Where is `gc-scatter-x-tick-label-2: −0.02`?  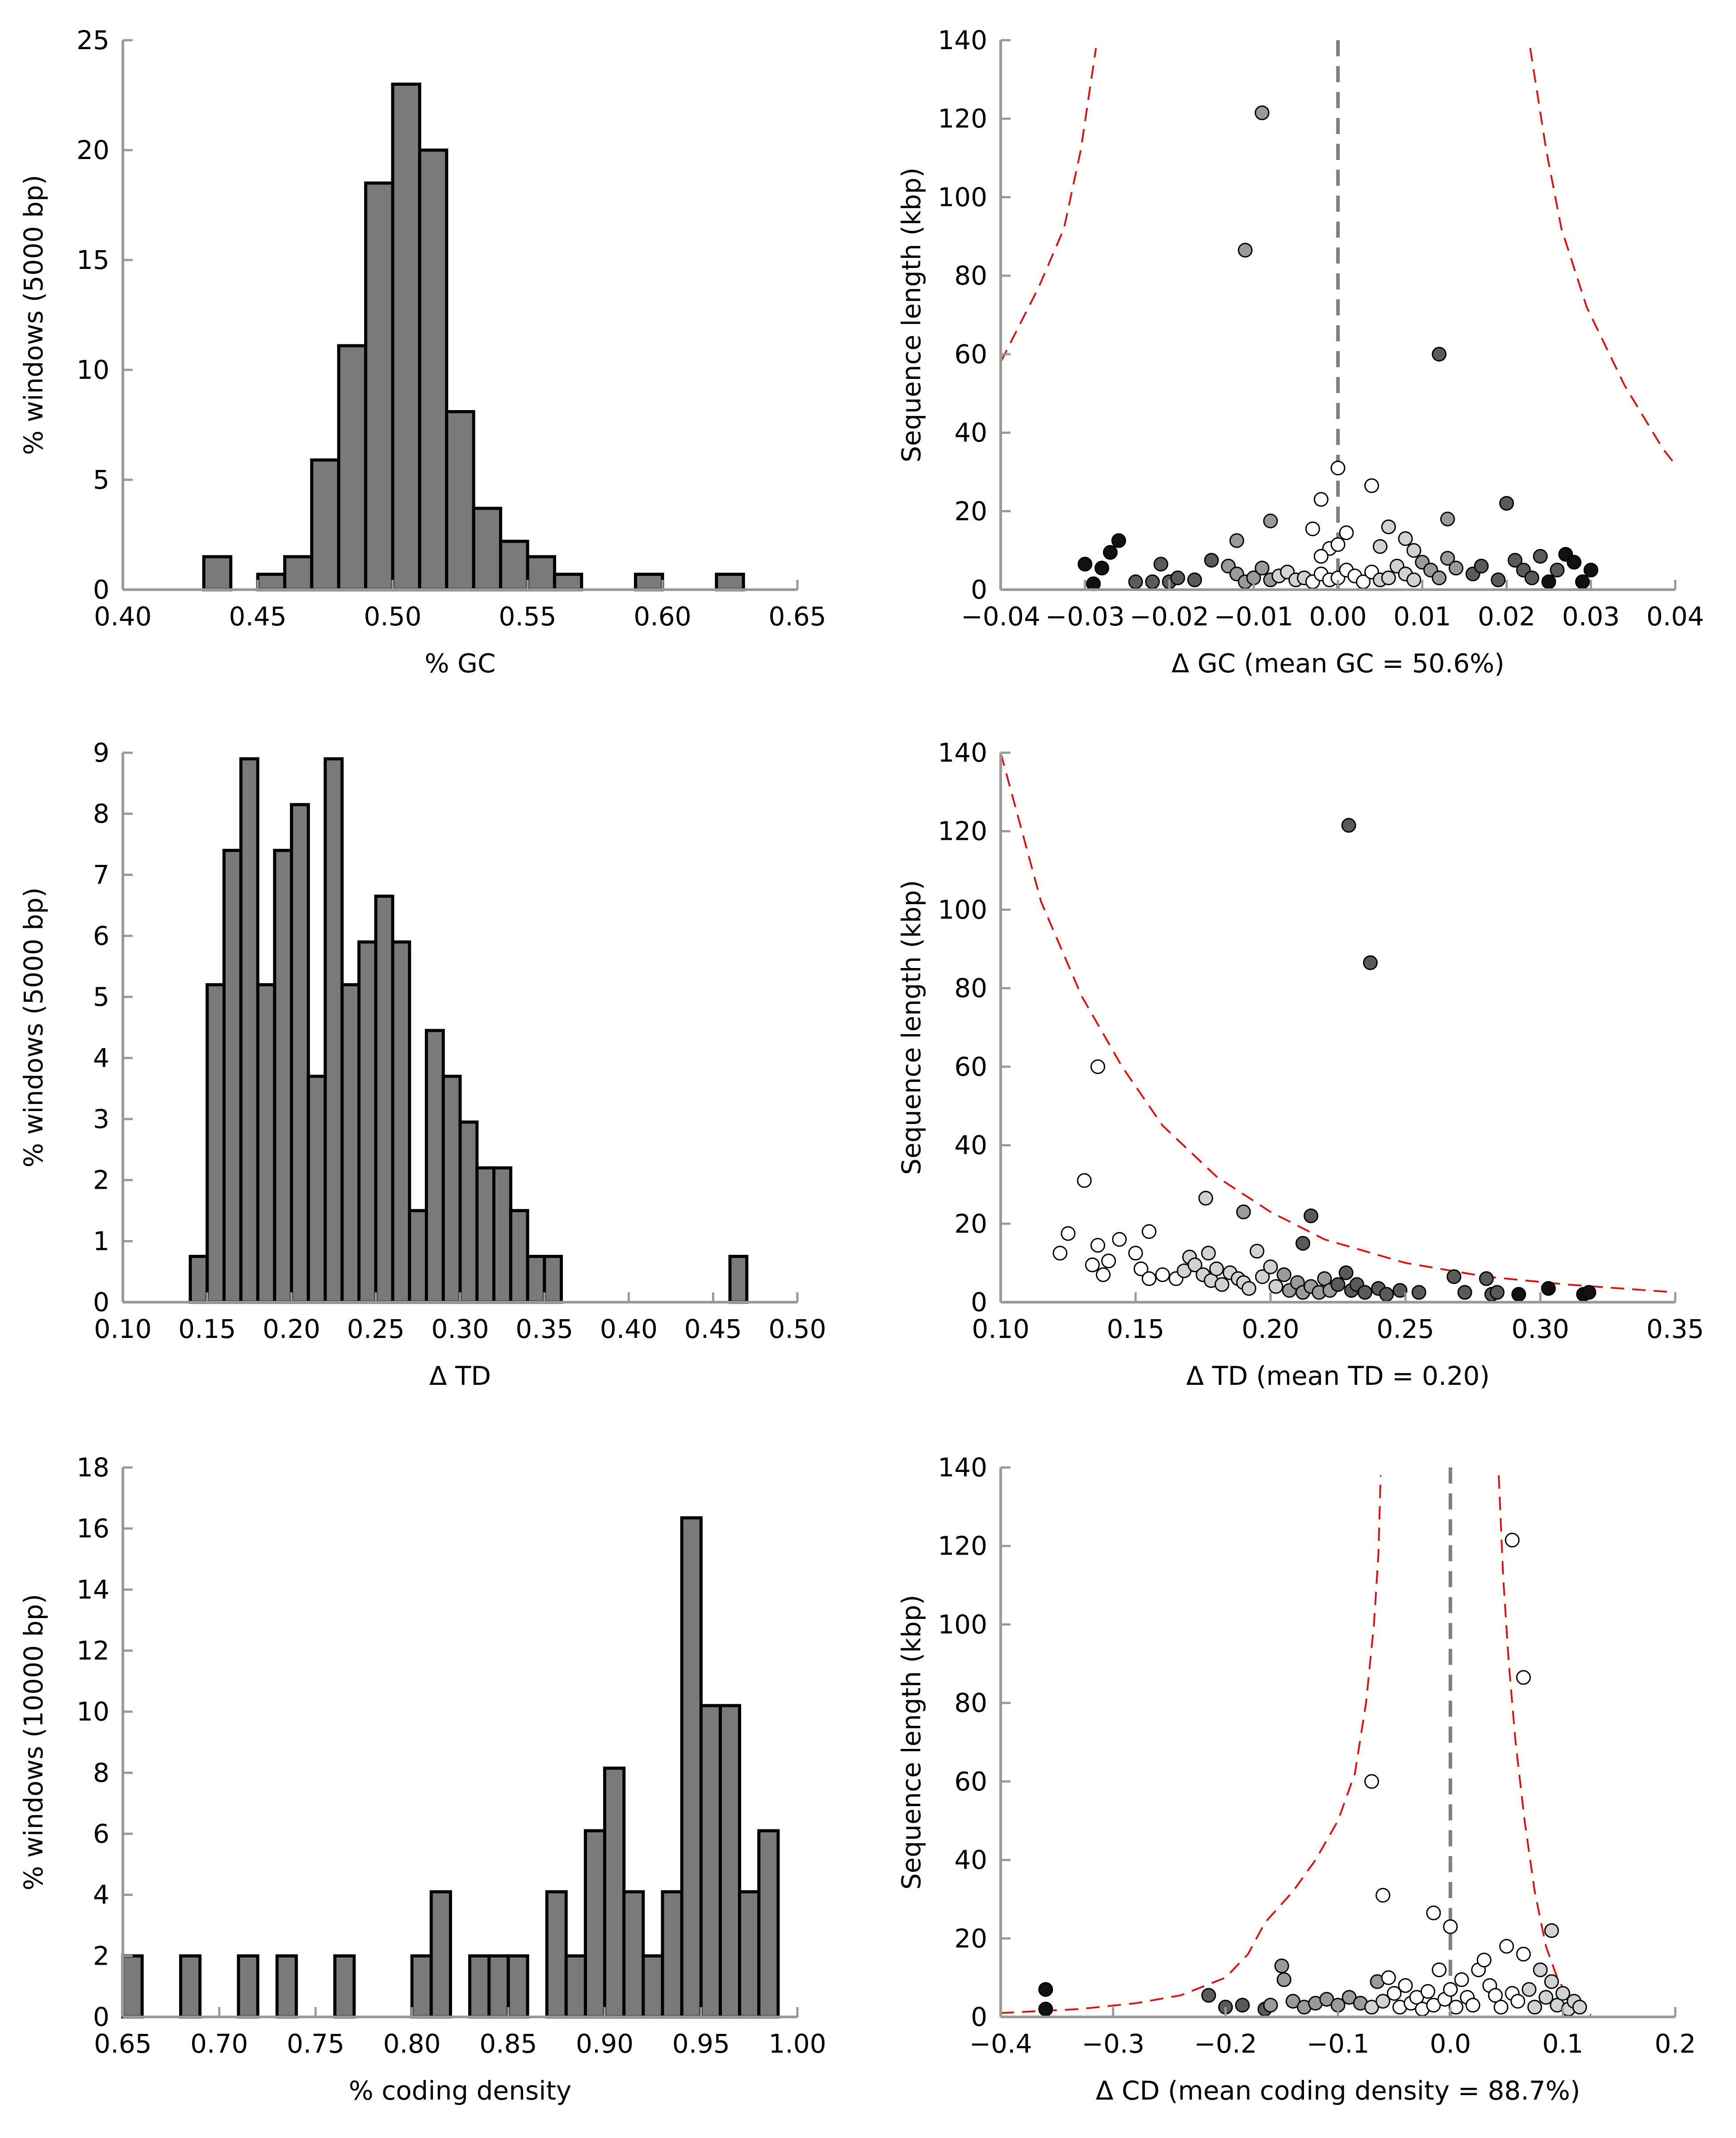 gc-scatter-x-tick-label-2: −0.02 is located at coordinates (1169, 617).